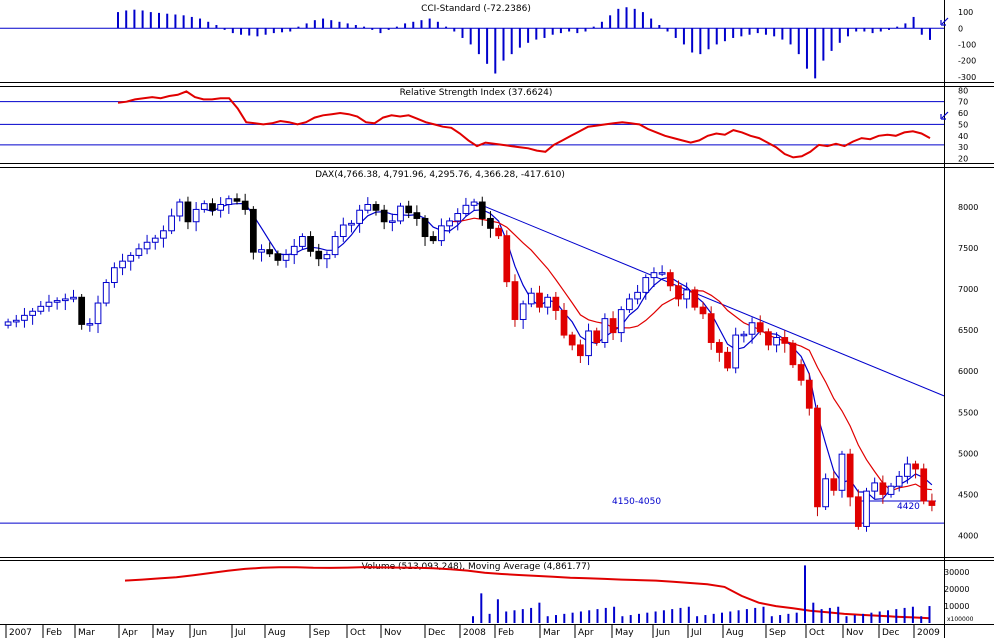 This screenshot has width=994, height=642. Describe the element at coordinates (321, 633) in the screenshot. I see `x-tick-label: Sep` at that location.